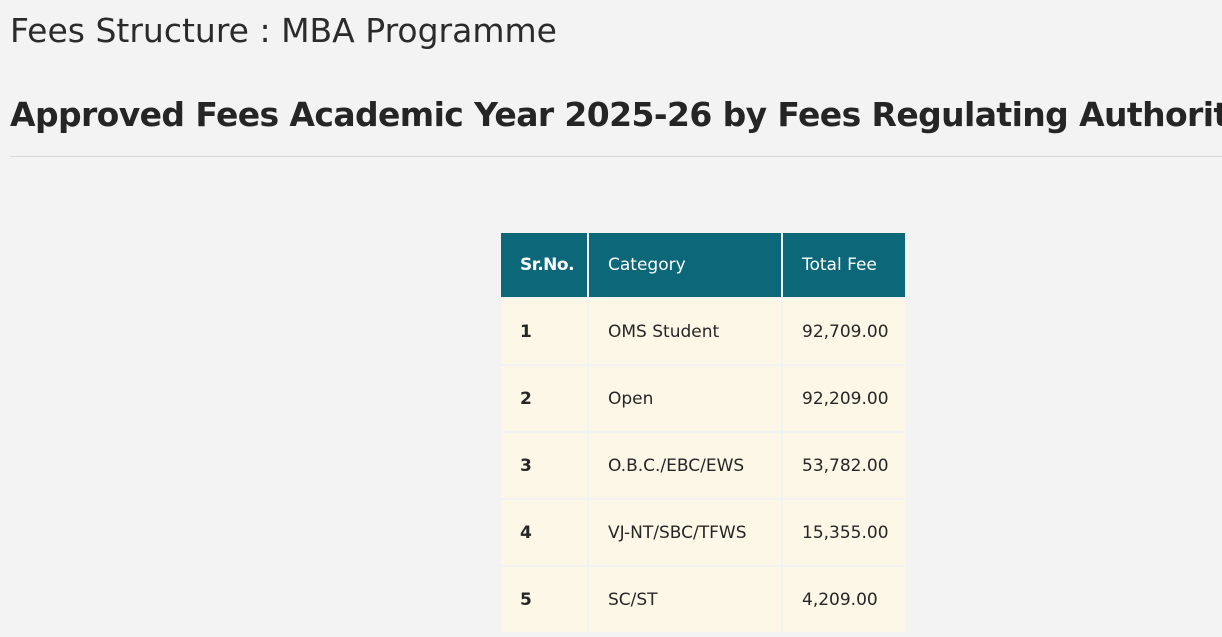 This screenshot has height=637, width=1222. What do you see at coordinates (544, 599) in the screenshot?
I see `cell-sr-no: 5` at bounding box center [544, 599].